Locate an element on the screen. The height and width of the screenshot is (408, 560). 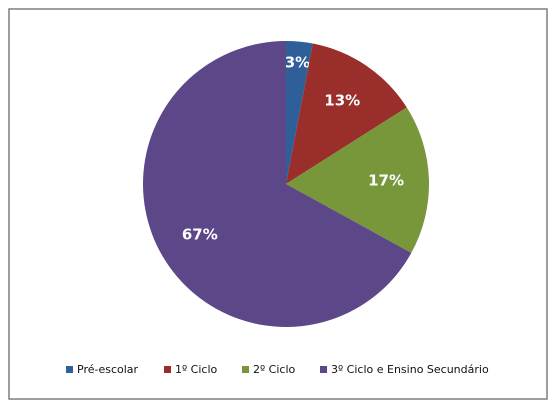
data-label: 3% is located at coordinates (297, 62).